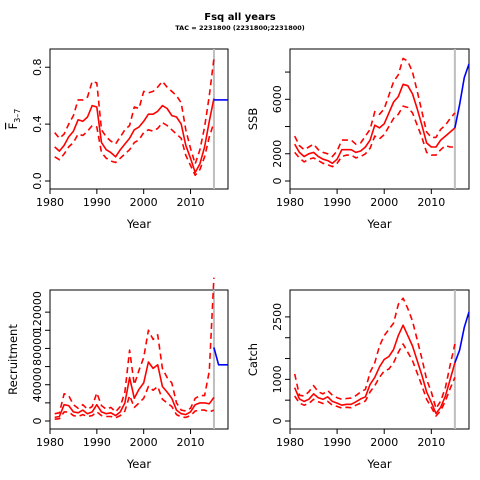 The height and width of the screenshot is (480, 480). I want to click on f-series-estimate, so click(134, 136).